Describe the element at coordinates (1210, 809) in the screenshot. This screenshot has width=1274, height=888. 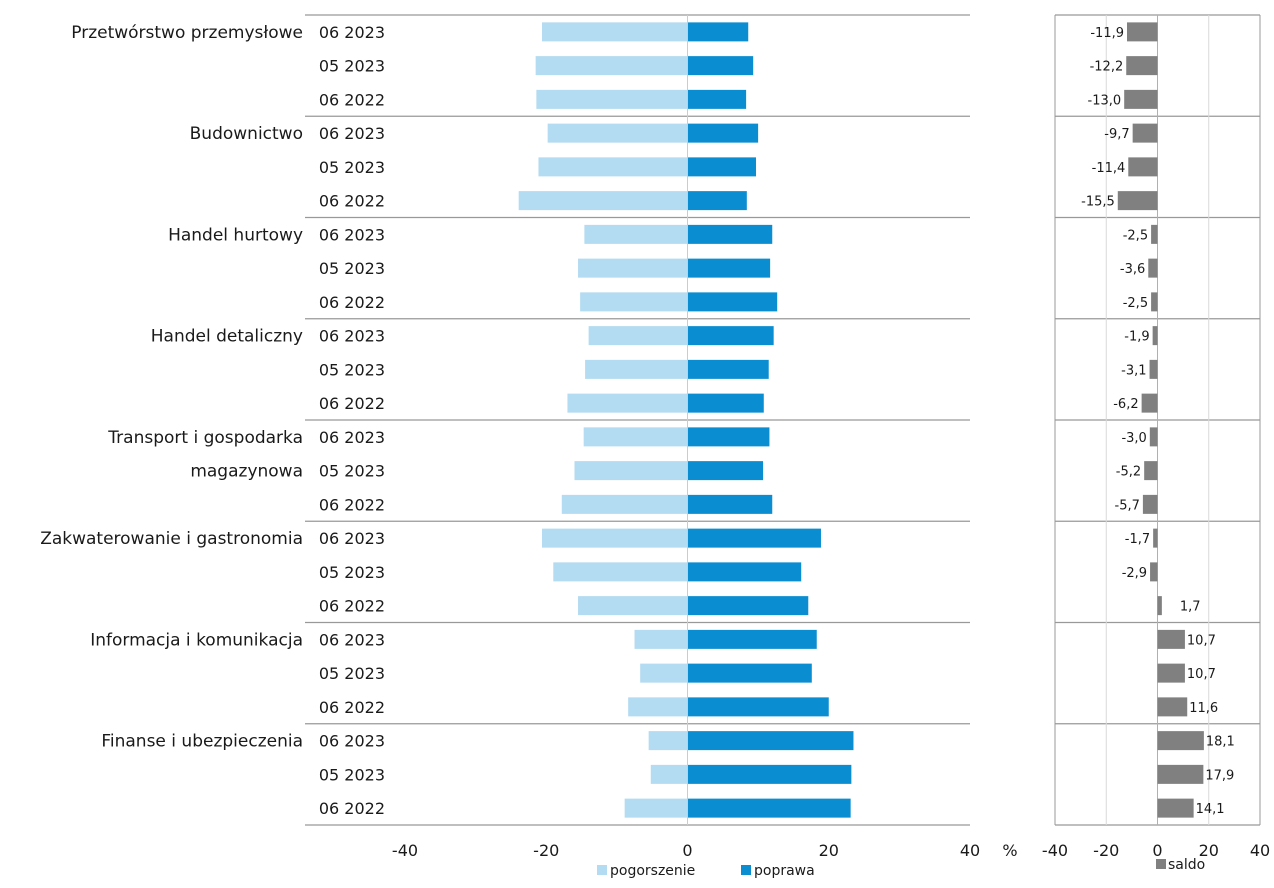
I see `saldo-value-label: 14,1` at that location.